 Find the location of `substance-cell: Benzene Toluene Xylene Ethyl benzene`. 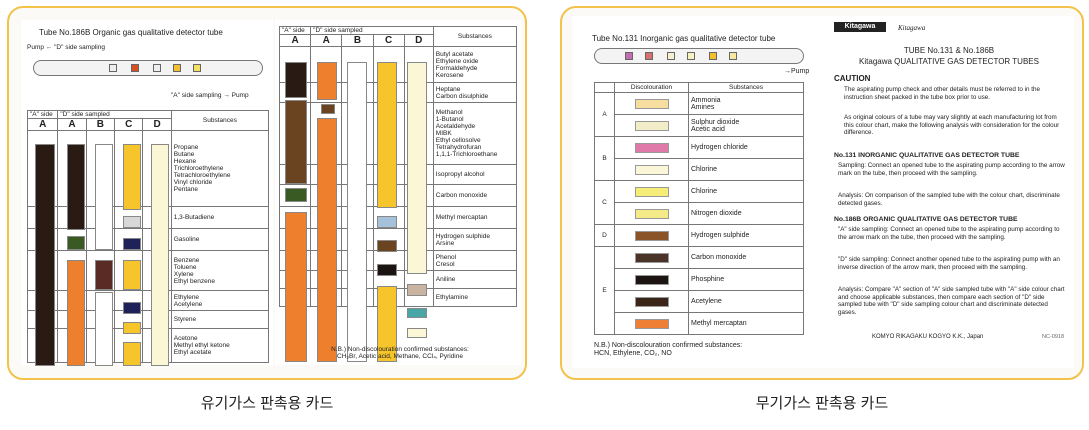

substance-cell: Benzene Toluene Xylene Ethyl benzene is located at coordinates (220, 270).